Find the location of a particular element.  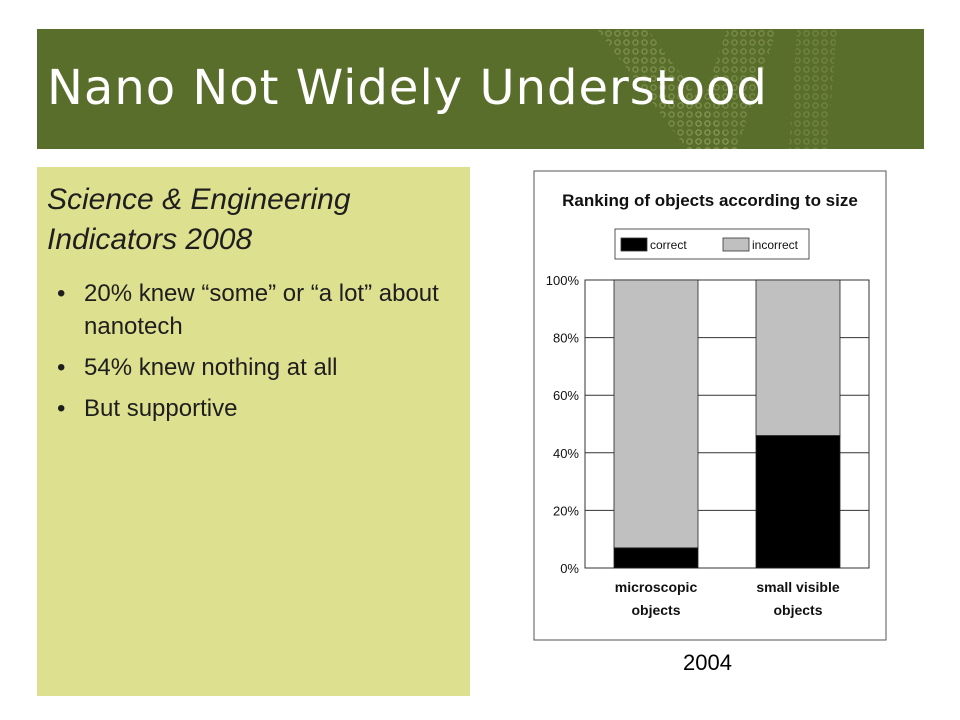

chart-title: Ranking of objects according to size is located at coordinates (710, 200).